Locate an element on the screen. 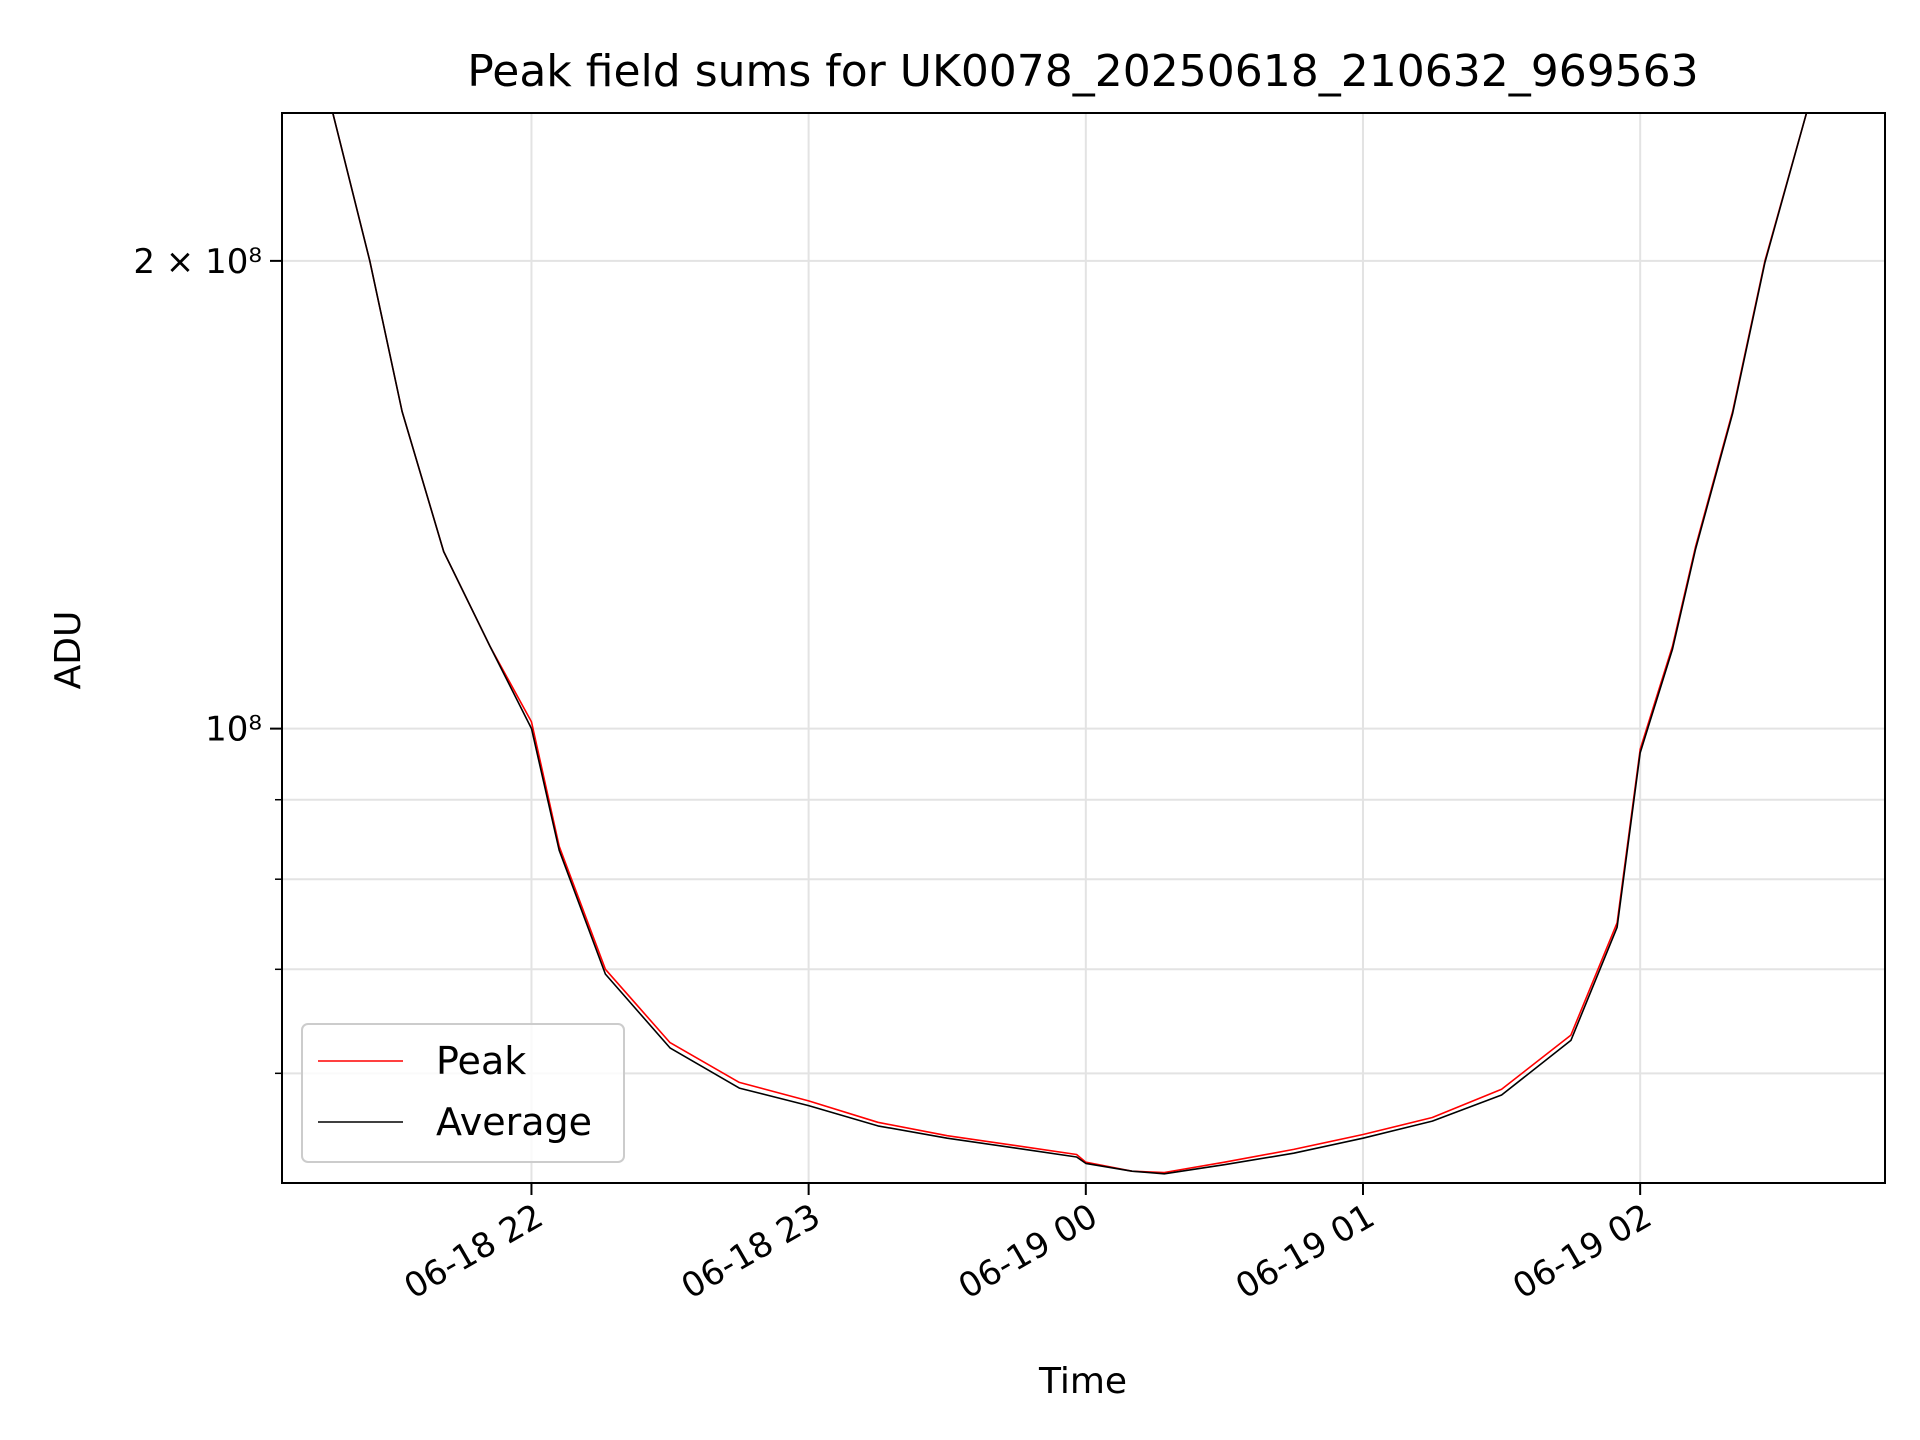  legend-label-average: Average is located at coordinates (514, 1122).